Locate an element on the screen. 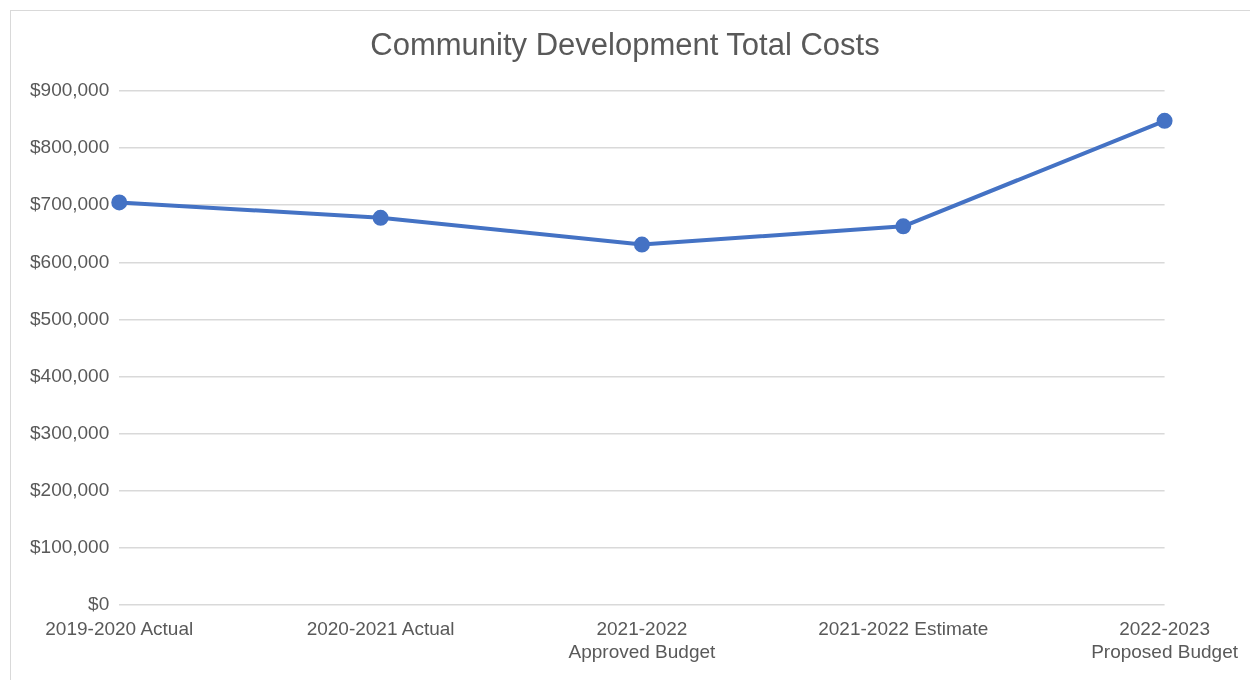 The image size is (1252, 682). y-tick-label: $200,000 is located at coordinates (70, 489).